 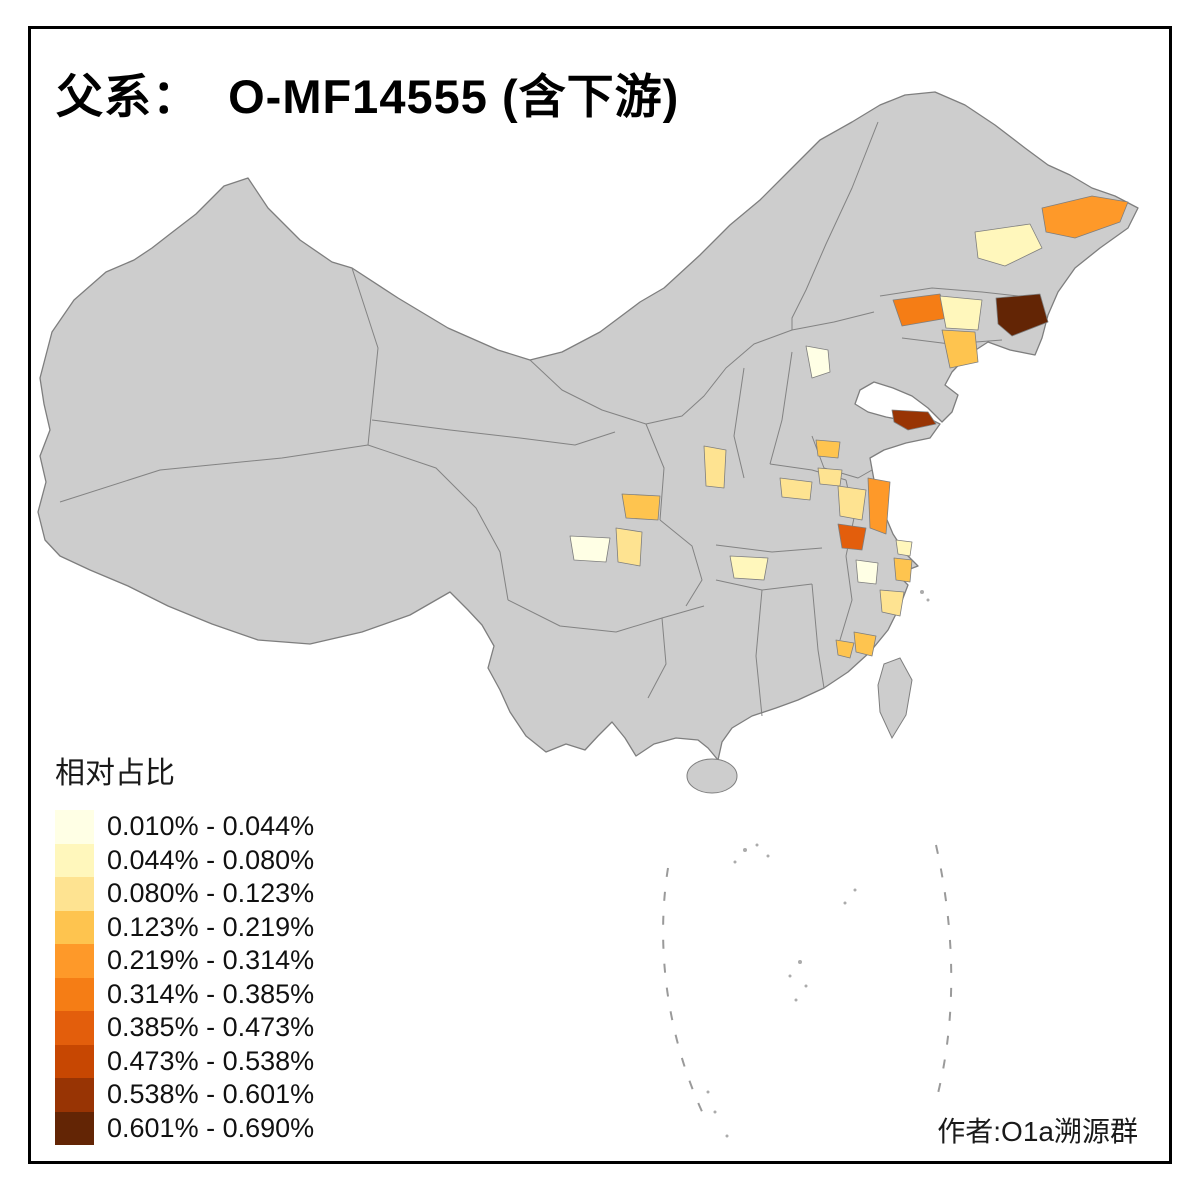 I want to click on legend-row: 0.314% - 0.385%, so click(x=185, y=994).